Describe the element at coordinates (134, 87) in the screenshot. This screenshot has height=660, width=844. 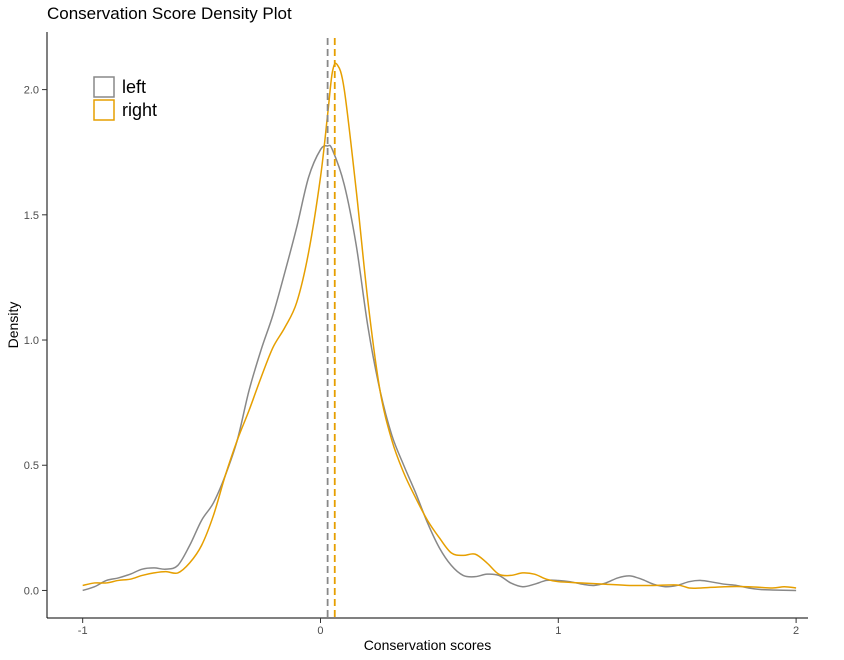
I see `legend-label-left: left` at that location.